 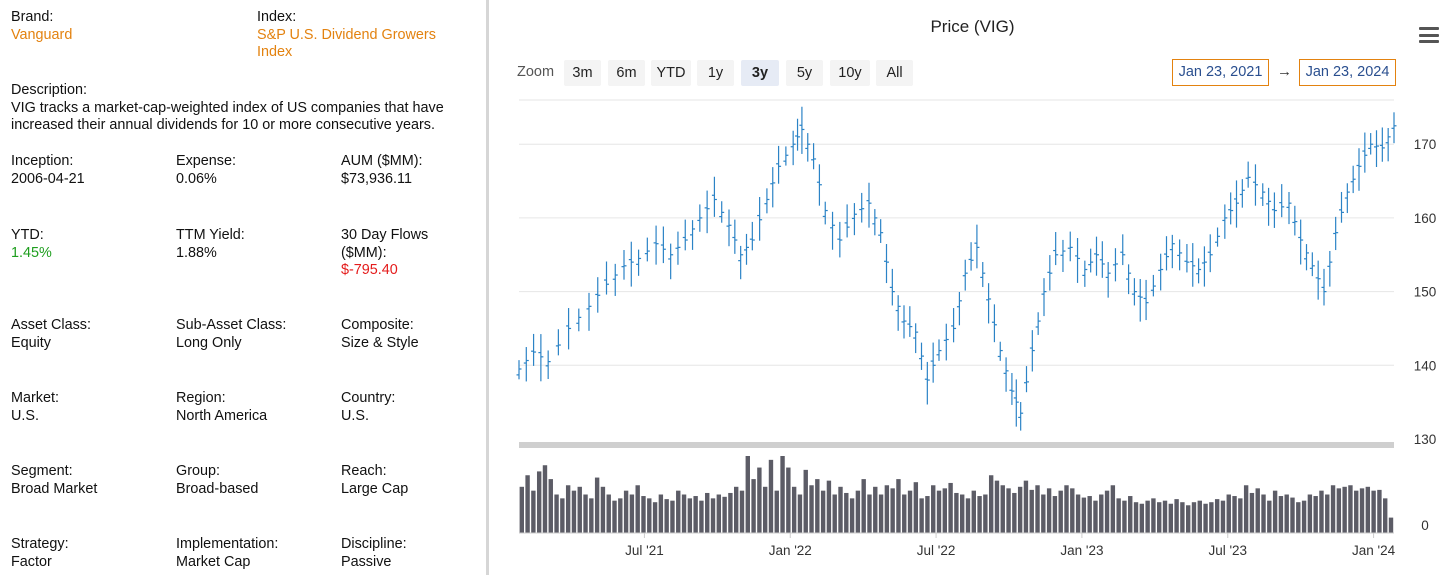 I want to click on x-tick-label: Jul '23, so click(x=1227, y=550).